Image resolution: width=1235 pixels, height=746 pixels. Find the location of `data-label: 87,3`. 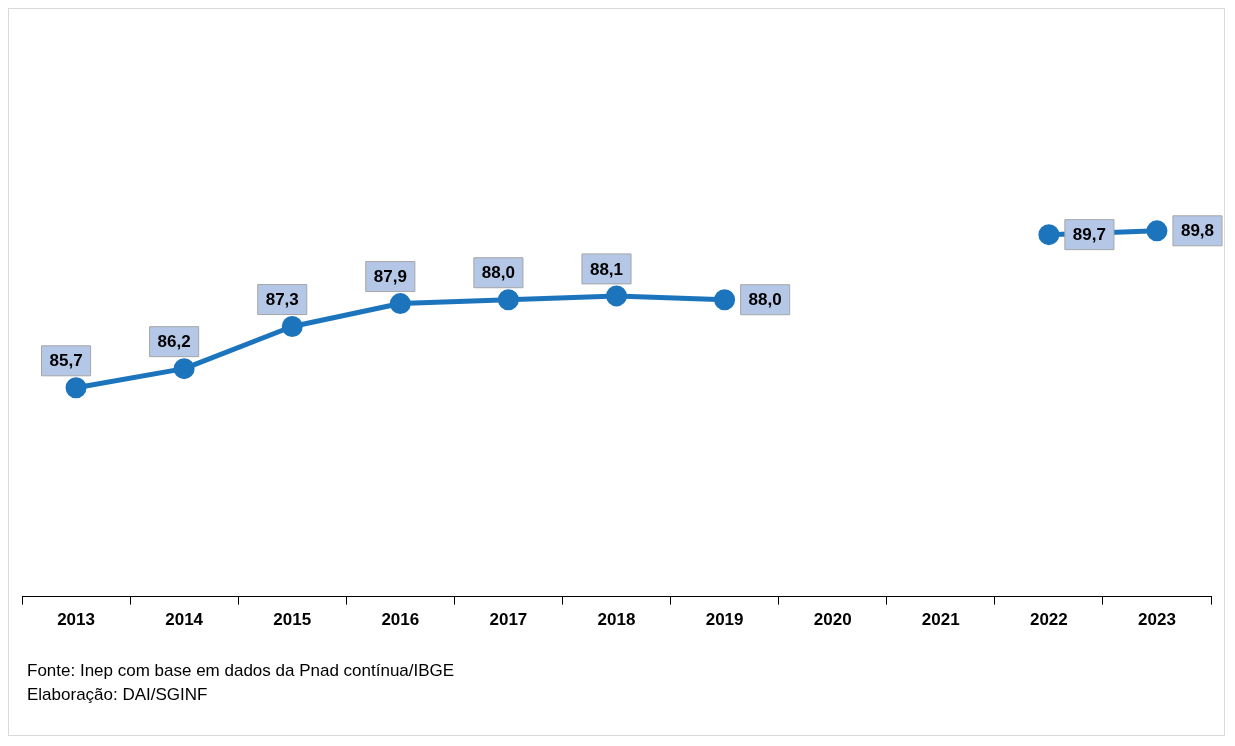

data-label: 87,3 is located at coordinates (282, 300).